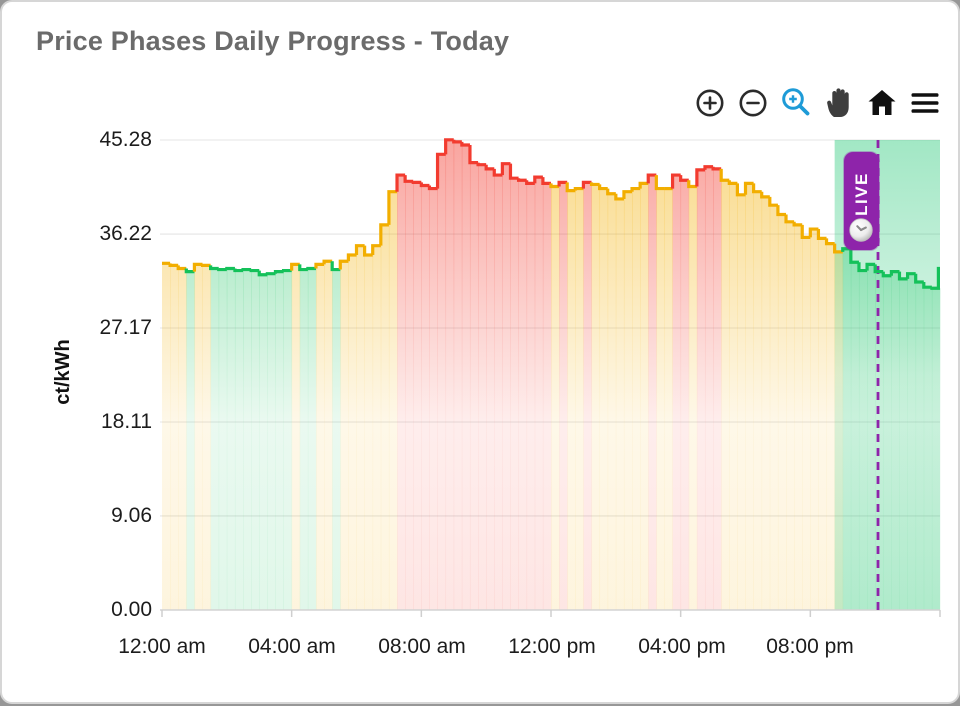 Image resolution: width=960 pixels, height=706 pixels. I want to click on clock-icon, so click(861, 230).